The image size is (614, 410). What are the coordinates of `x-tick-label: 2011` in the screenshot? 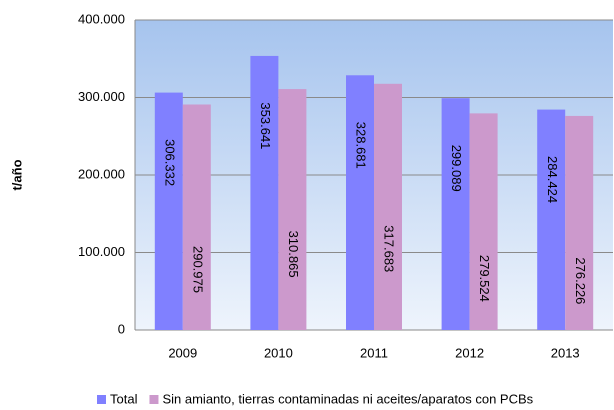 It's located at (374, 352).